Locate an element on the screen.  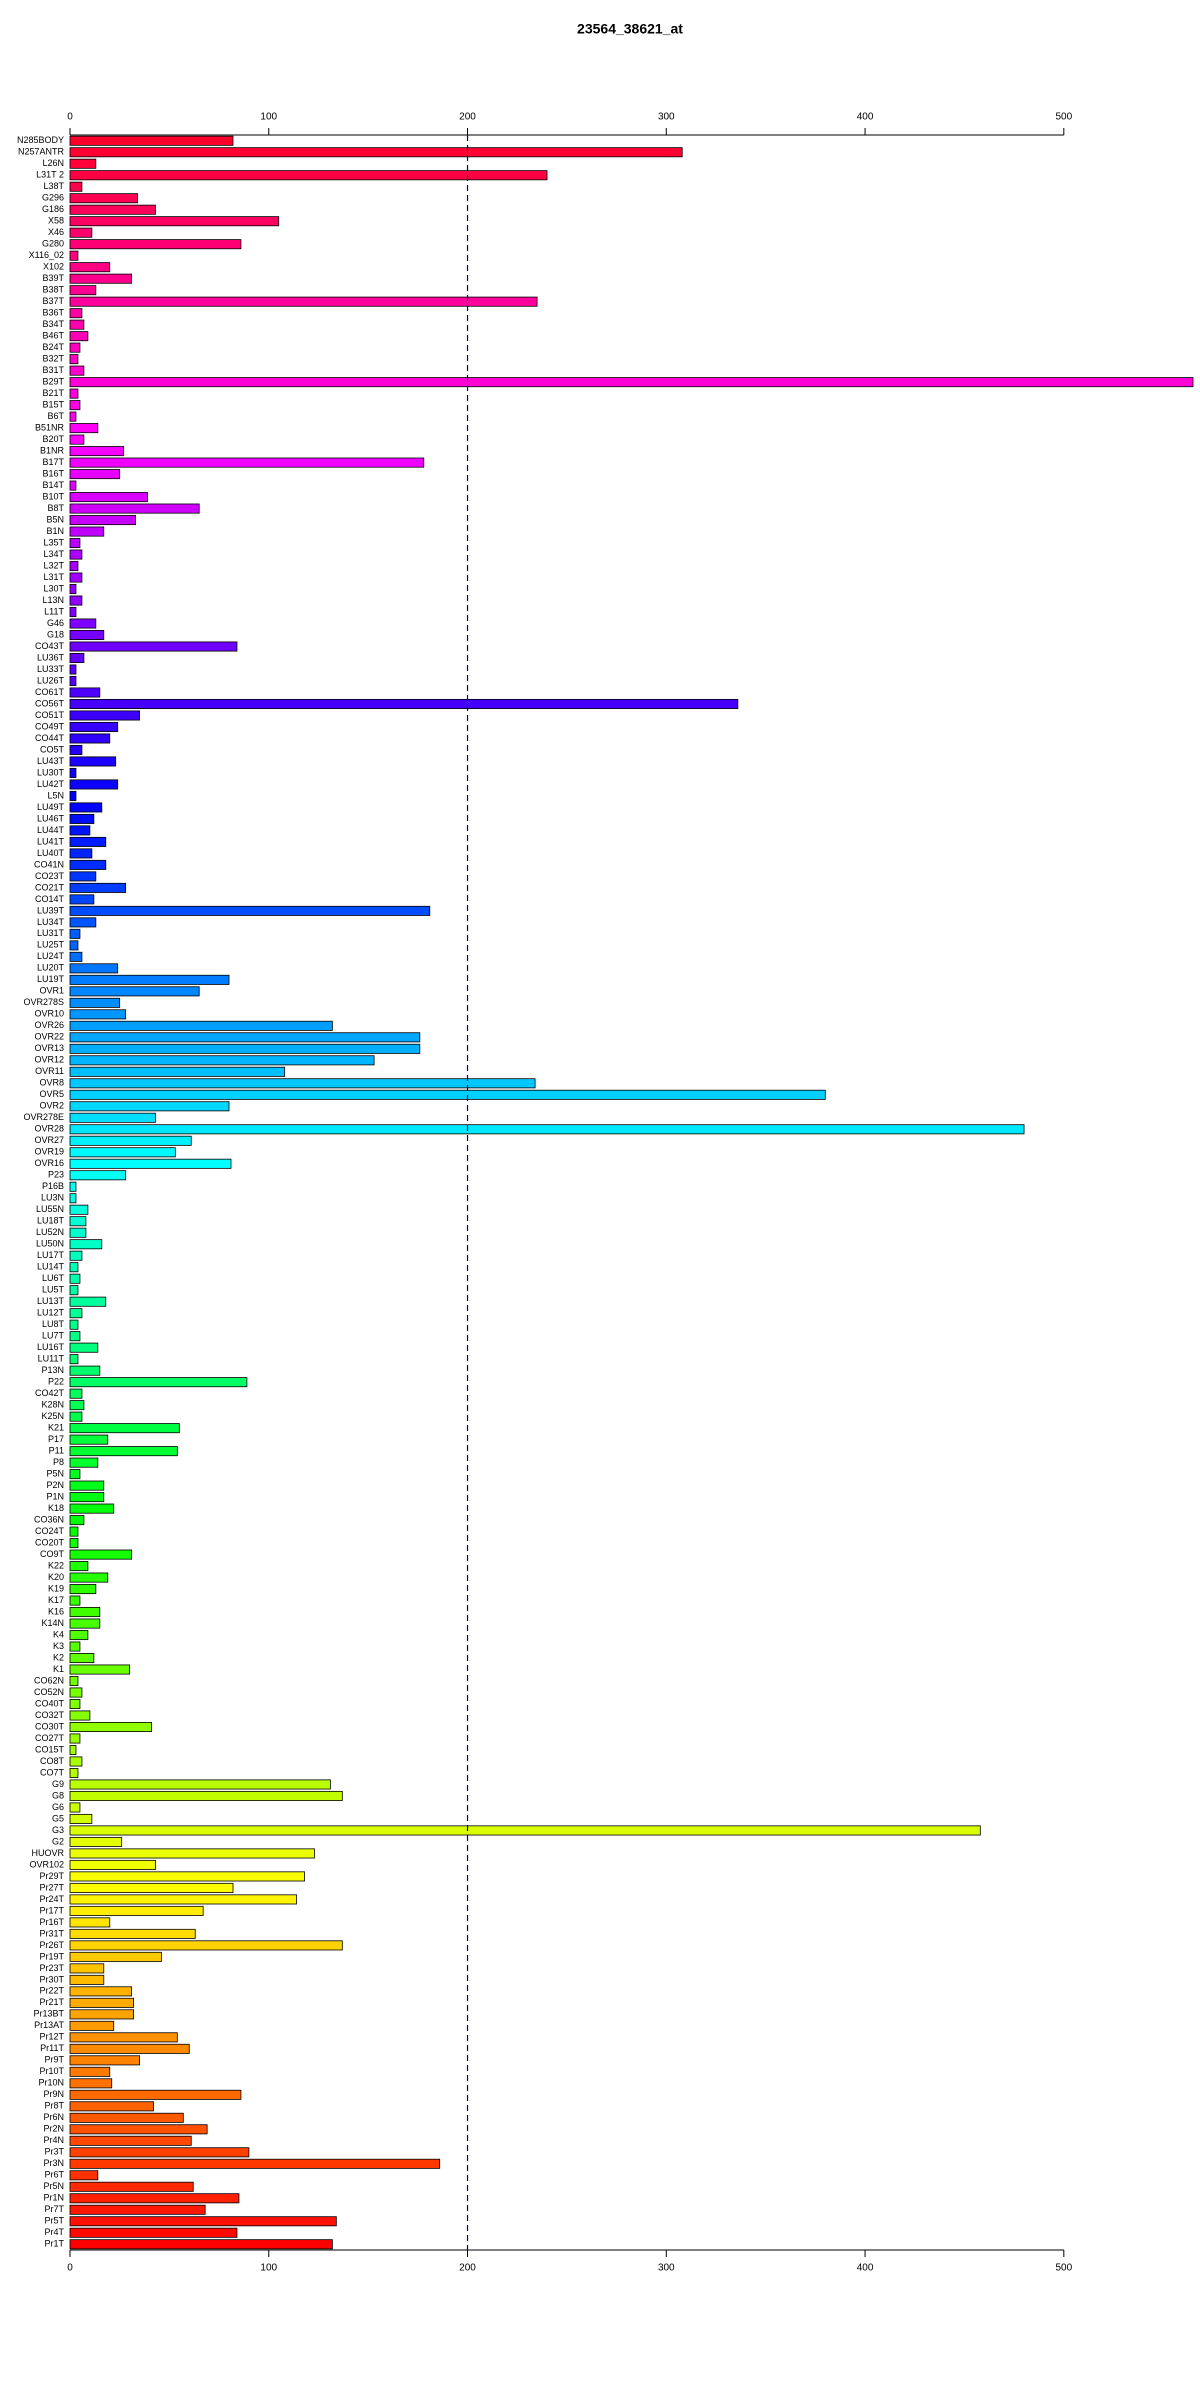
y-tick-label: L11T is located at coordinates (54, 611).